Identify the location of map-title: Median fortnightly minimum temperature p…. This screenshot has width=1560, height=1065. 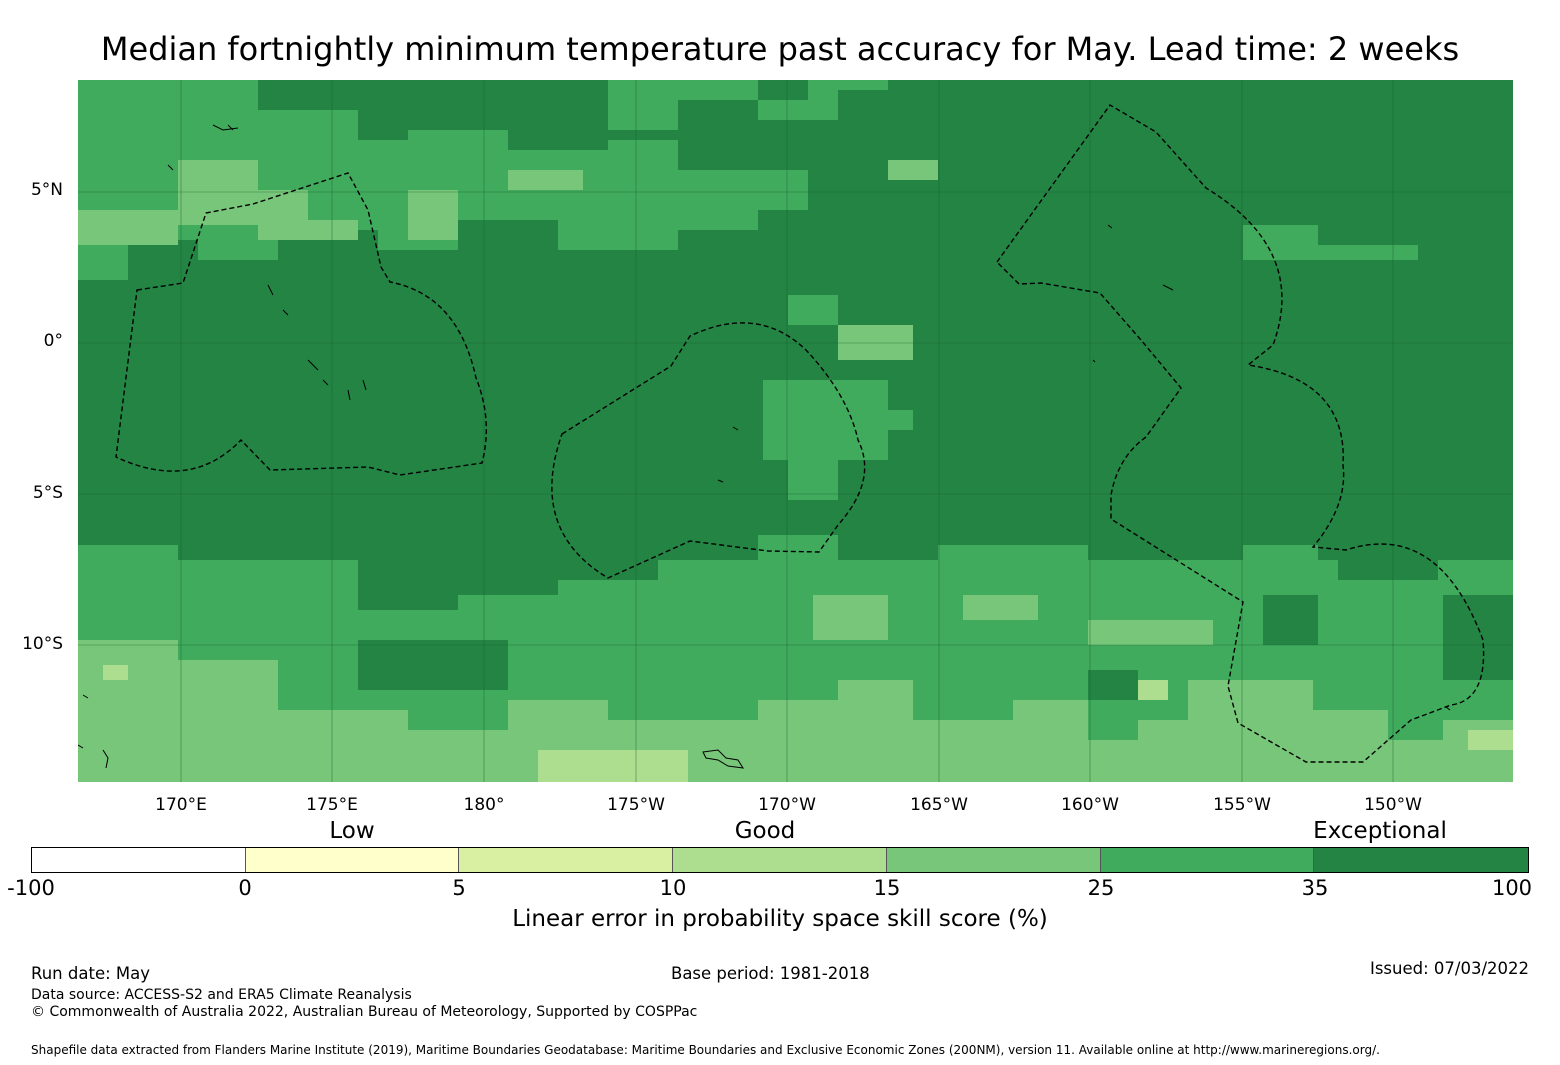
(780, 49).